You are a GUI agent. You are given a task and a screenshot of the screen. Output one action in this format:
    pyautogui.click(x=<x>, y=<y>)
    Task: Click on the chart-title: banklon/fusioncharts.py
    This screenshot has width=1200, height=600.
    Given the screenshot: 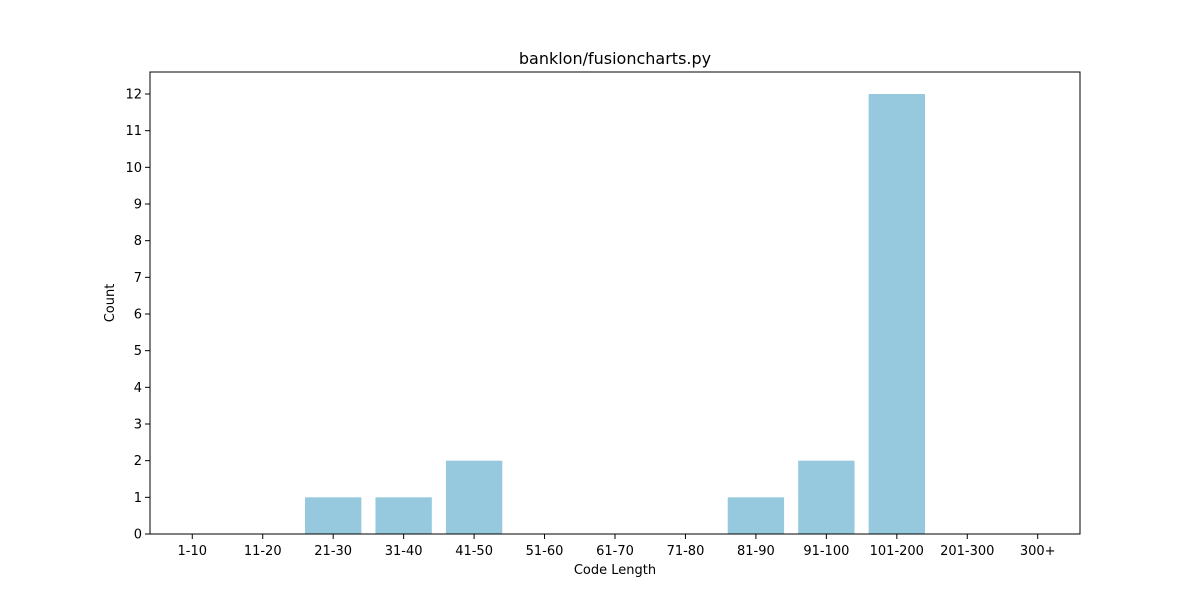 What is the action you would take?
    pyautogui.click(x=615, y=58)
    